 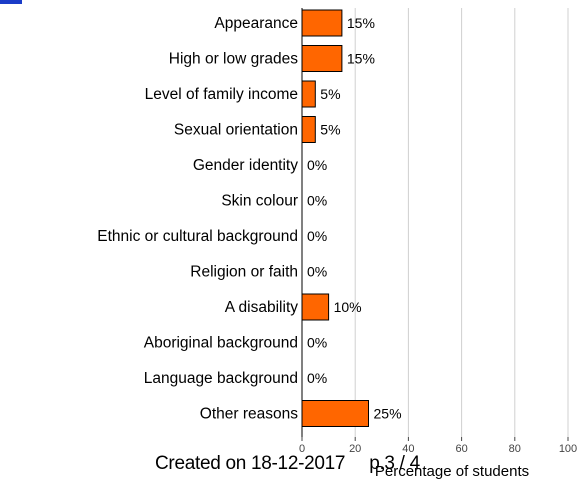 What do you see at coordinates (250, 463) in the screenshot?
I see `created-date: Created on 18-12-2017` at bounding box center [250, 463].